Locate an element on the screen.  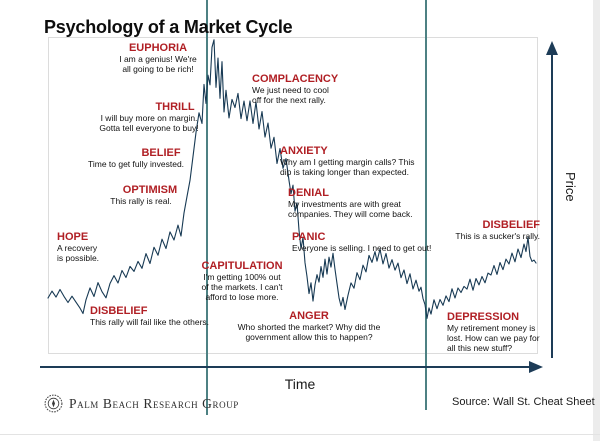
price-axis-arrowhead is located at coordinates (552, 48).